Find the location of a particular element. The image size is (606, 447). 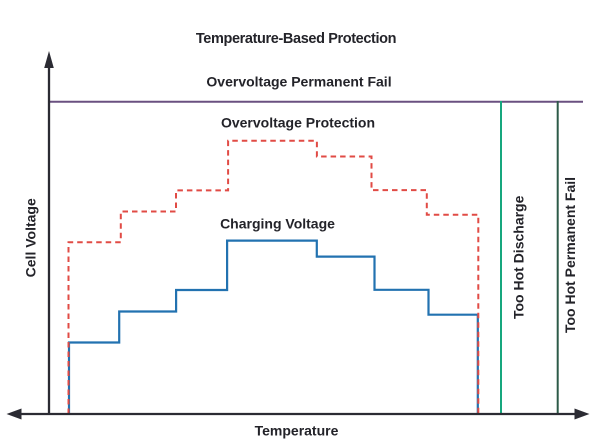

svg-text: Temperature-Based Protection is located at coordinates (296, 39).